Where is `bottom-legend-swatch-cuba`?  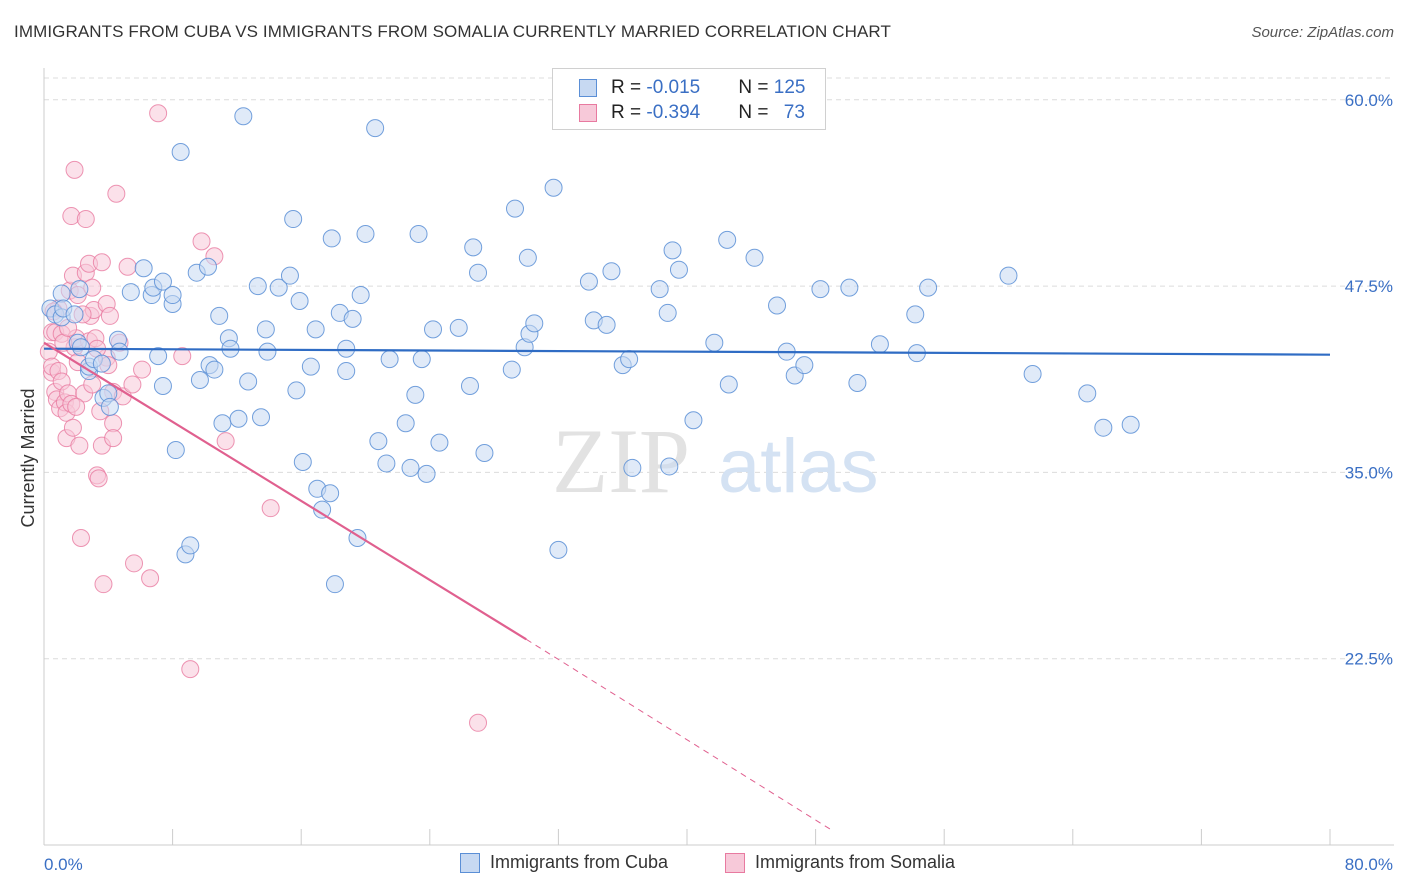 bottom-legend-swatch-cuba is located at coordinates (470, 862).